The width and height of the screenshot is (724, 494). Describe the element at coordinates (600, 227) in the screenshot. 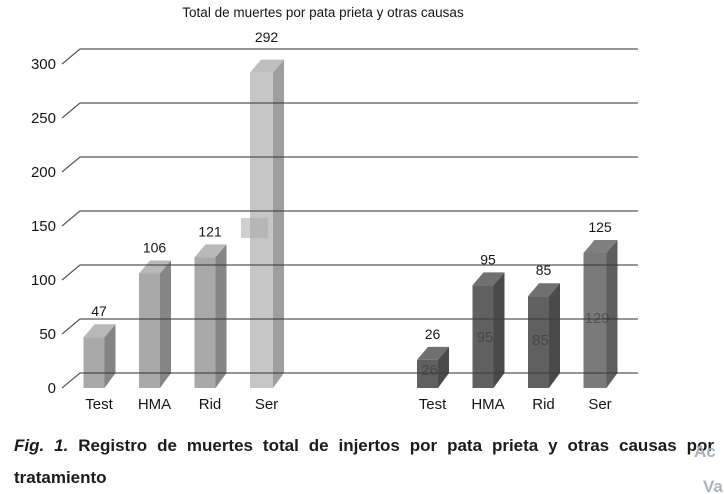

I see `value-label-right-group-dark-ser: 125` at that location.